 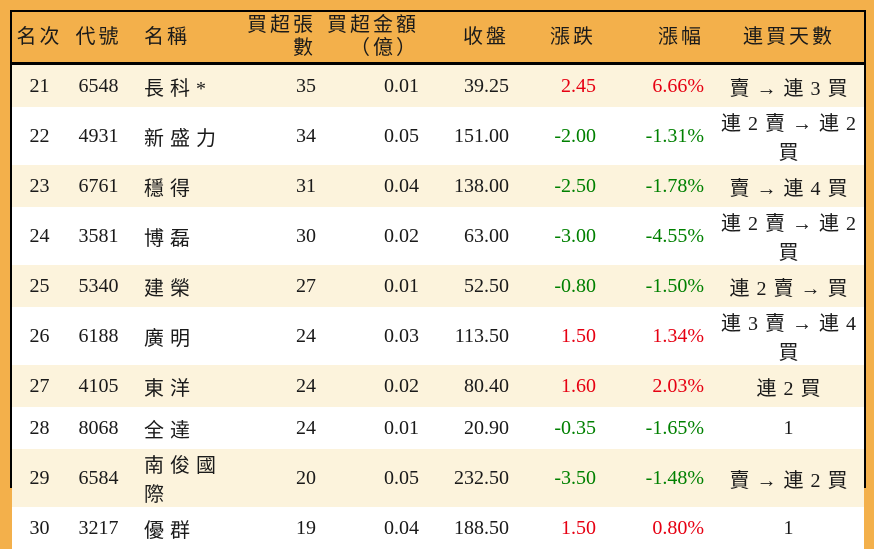 What do you see at coordinates (660, 86) in the screenshot?
I see `cell-change-pct: 6.66%` at bounding box center [660, 86].